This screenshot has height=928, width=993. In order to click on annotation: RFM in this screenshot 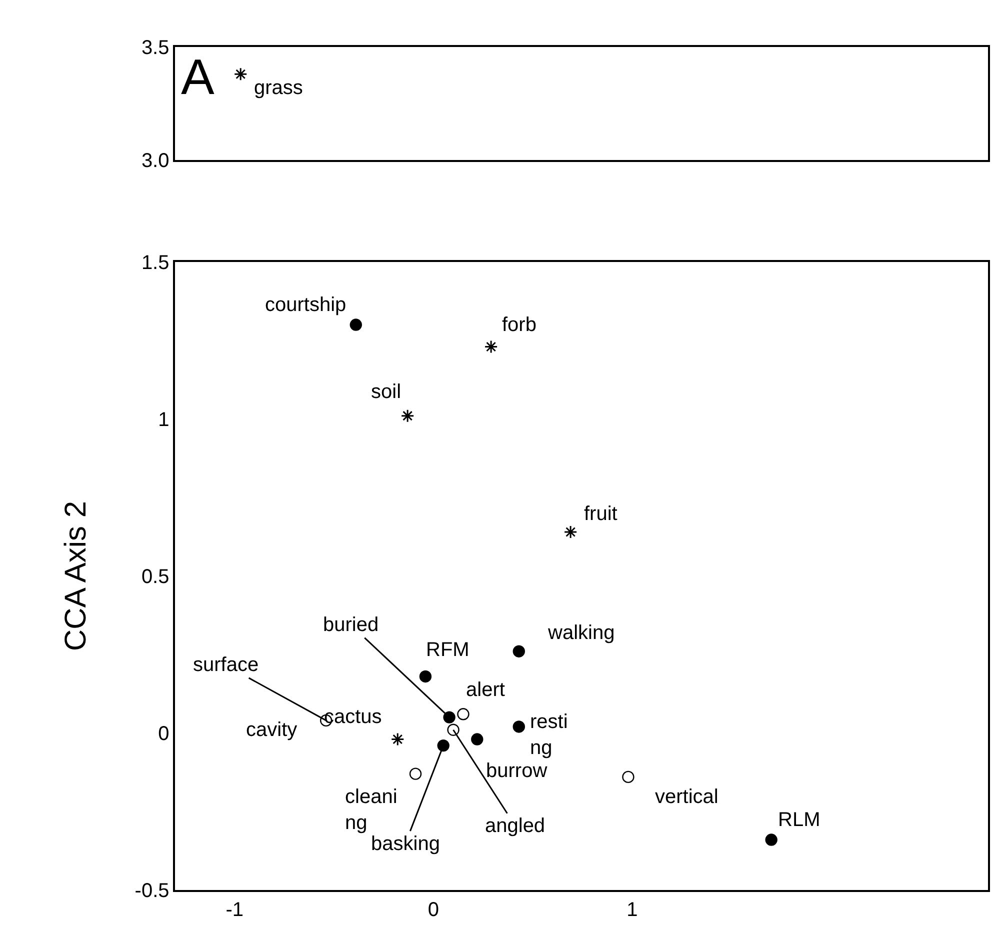, I will do `click(448, 650)`.